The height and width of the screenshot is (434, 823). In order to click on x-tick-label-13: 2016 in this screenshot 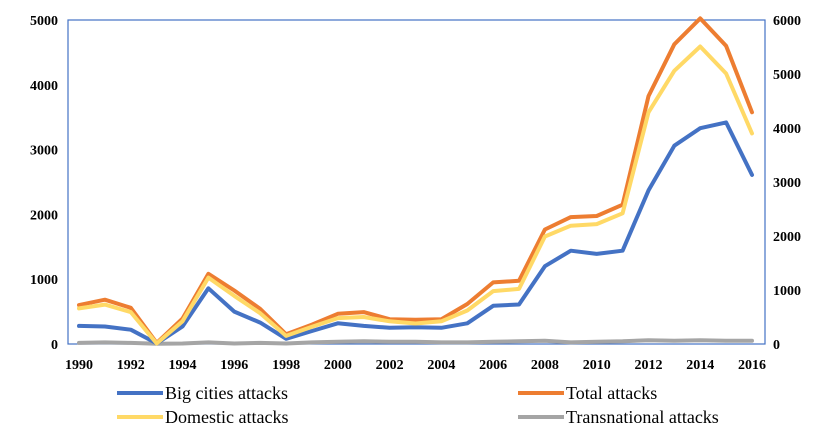, I will do `click(752, 365)`.